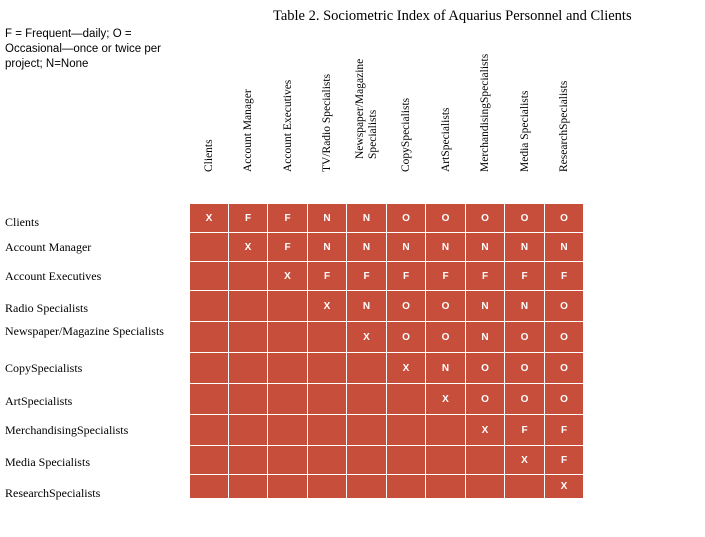 The width and height of the screenshot is (705, 537). What do you see at coordinates (22, 222) in the screenshot?
I see `row-label: Clients` at bounding box center [22, 222].